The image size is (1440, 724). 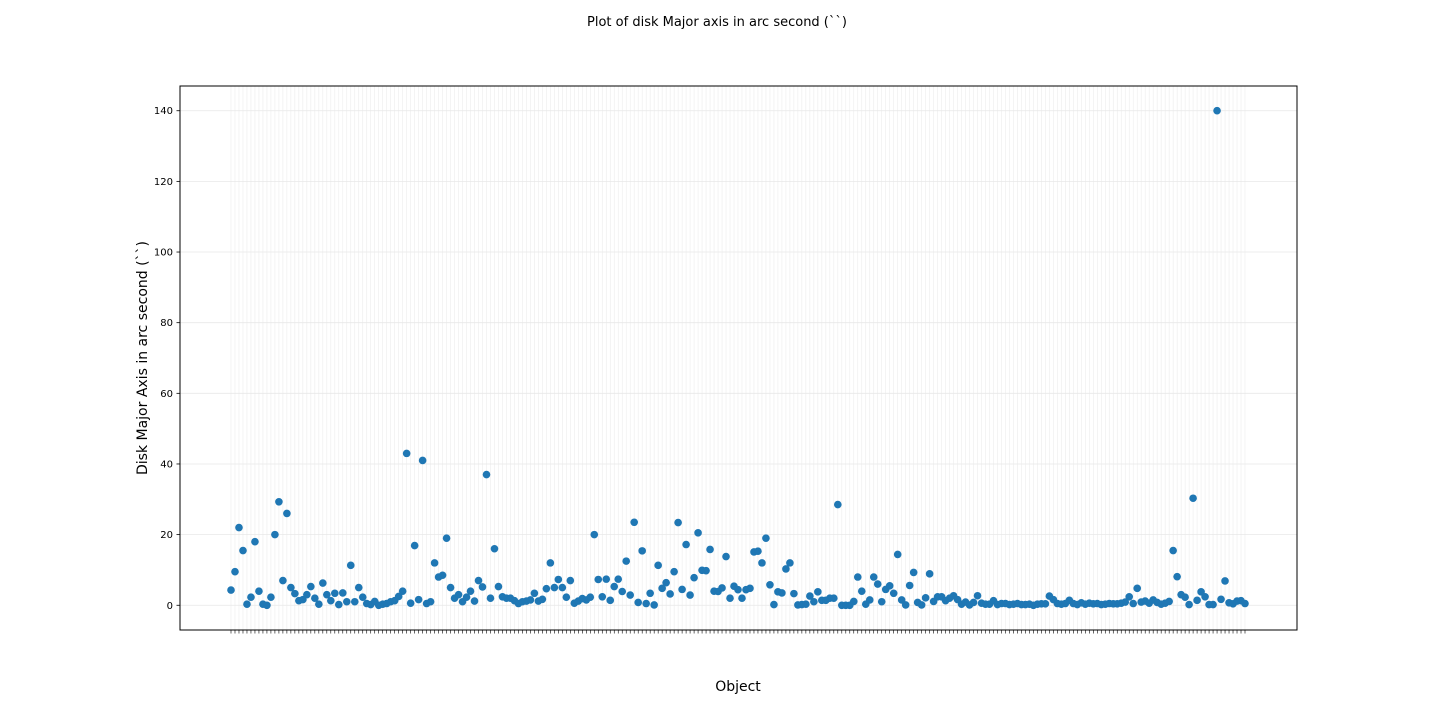 What do you see at coordinates (163, 182) in the screenshot?
I see `y-tick-label: 120` at bounding box center [163, 182].